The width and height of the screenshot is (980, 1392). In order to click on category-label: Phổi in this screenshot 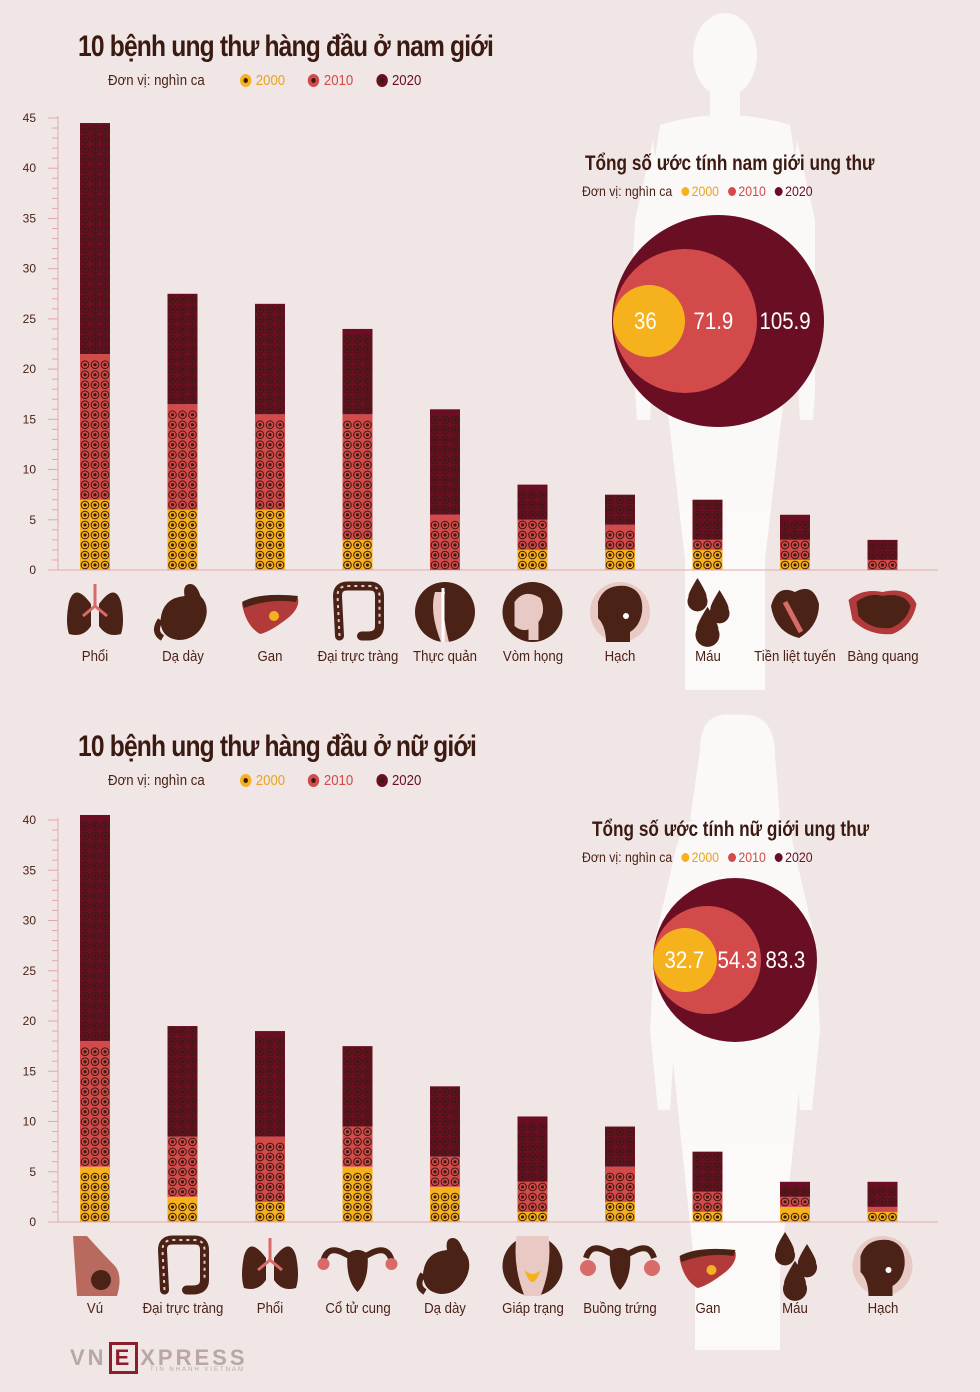, I will do `click(270, 1308)`.